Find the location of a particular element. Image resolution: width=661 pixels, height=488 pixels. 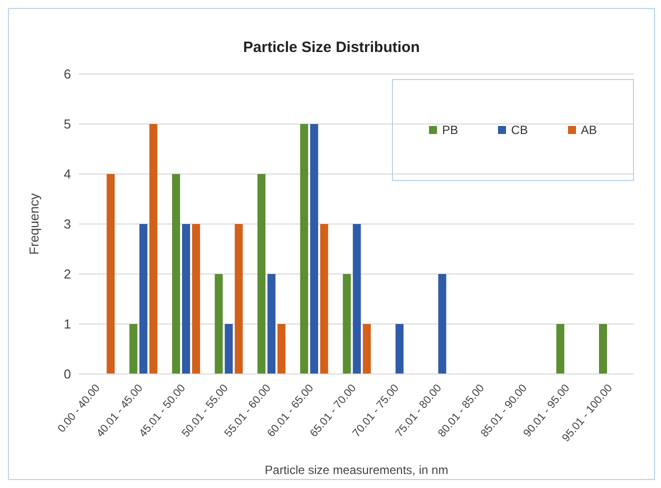

y-tick-label: 4 is located at coordinates (67, 174).